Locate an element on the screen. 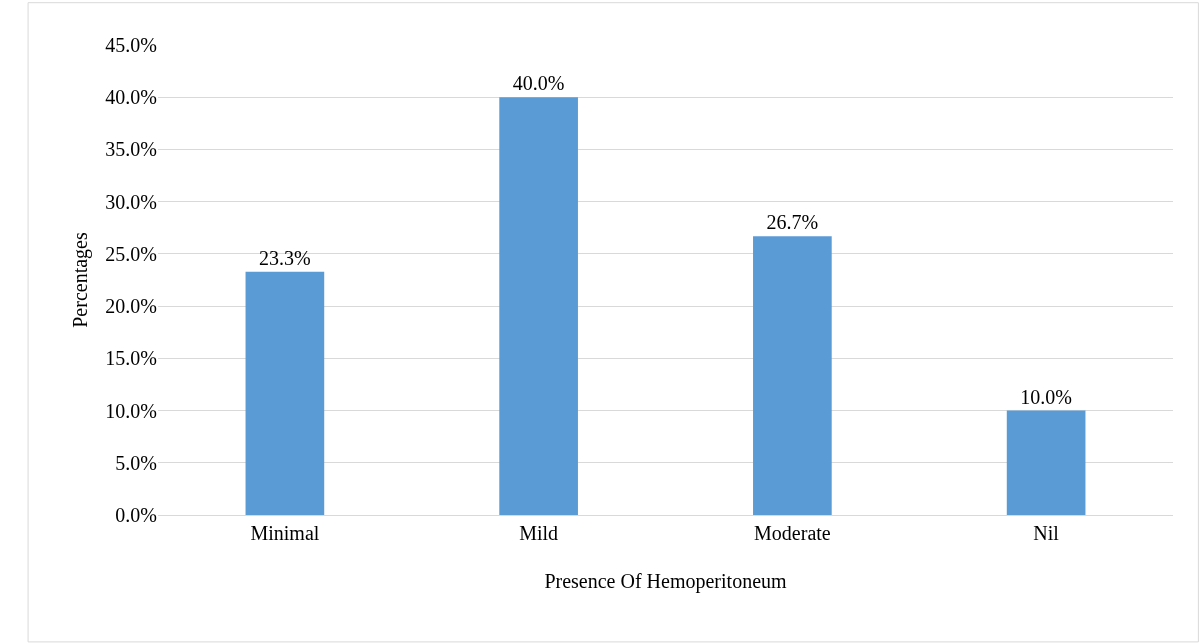 The image size is (1203, 643). data-label: 10.0% is located at coordinates (1046, 396).